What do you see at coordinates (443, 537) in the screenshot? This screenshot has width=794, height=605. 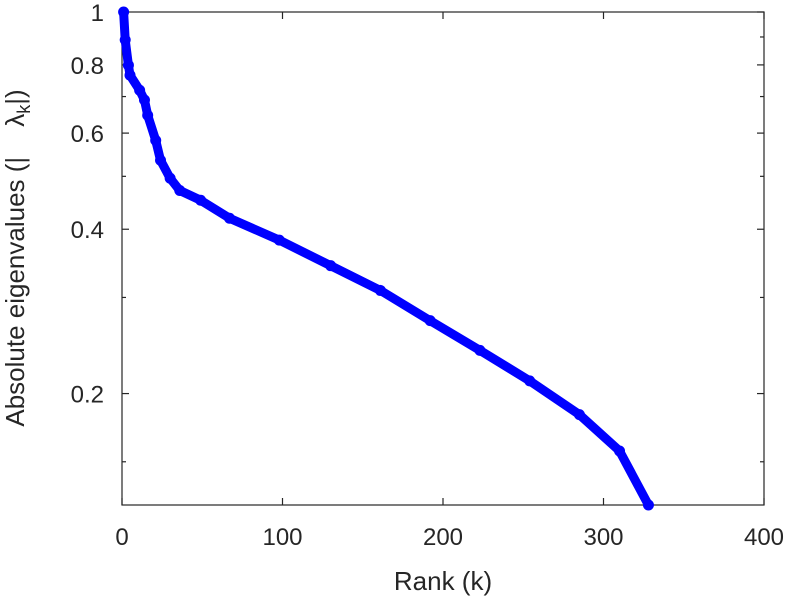 I see `x-tick-label: 200` at bounding box center [443, 537].